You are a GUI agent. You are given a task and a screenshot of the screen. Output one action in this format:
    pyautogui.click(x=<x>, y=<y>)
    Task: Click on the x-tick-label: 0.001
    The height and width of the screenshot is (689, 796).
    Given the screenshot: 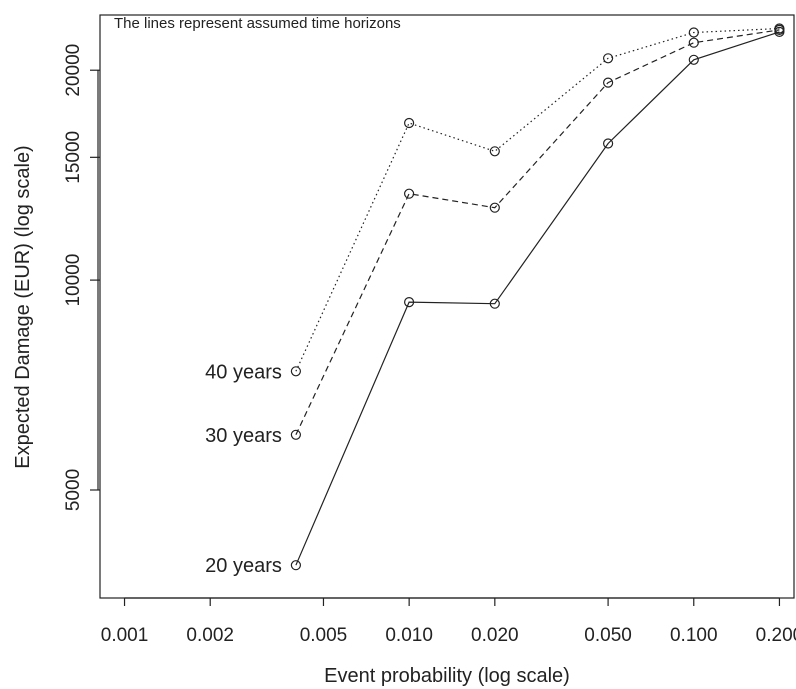 What is the action you would take?
    pyautogui.click(x=125, y=635)
    